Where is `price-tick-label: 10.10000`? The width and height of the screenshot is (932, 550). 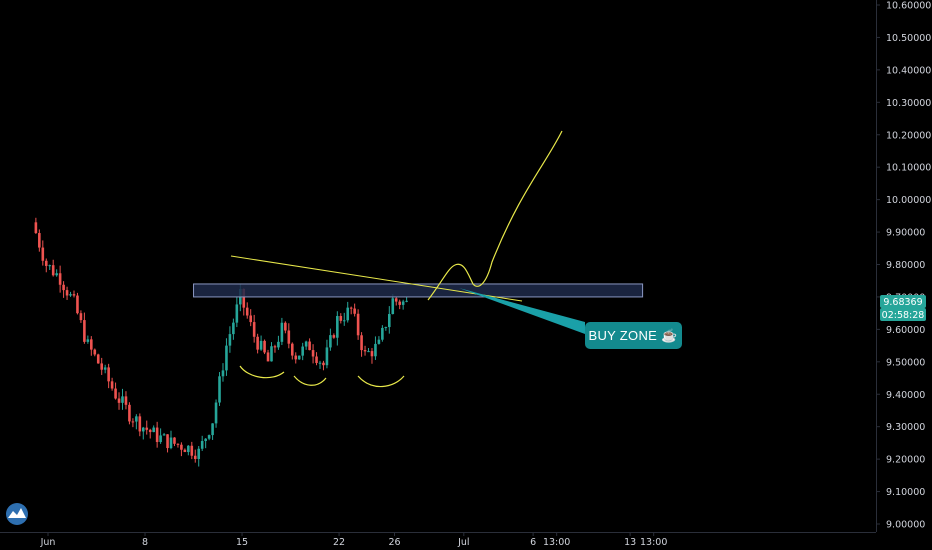
price-tick-label: 10.10000 is located at coordinates (908, 168).